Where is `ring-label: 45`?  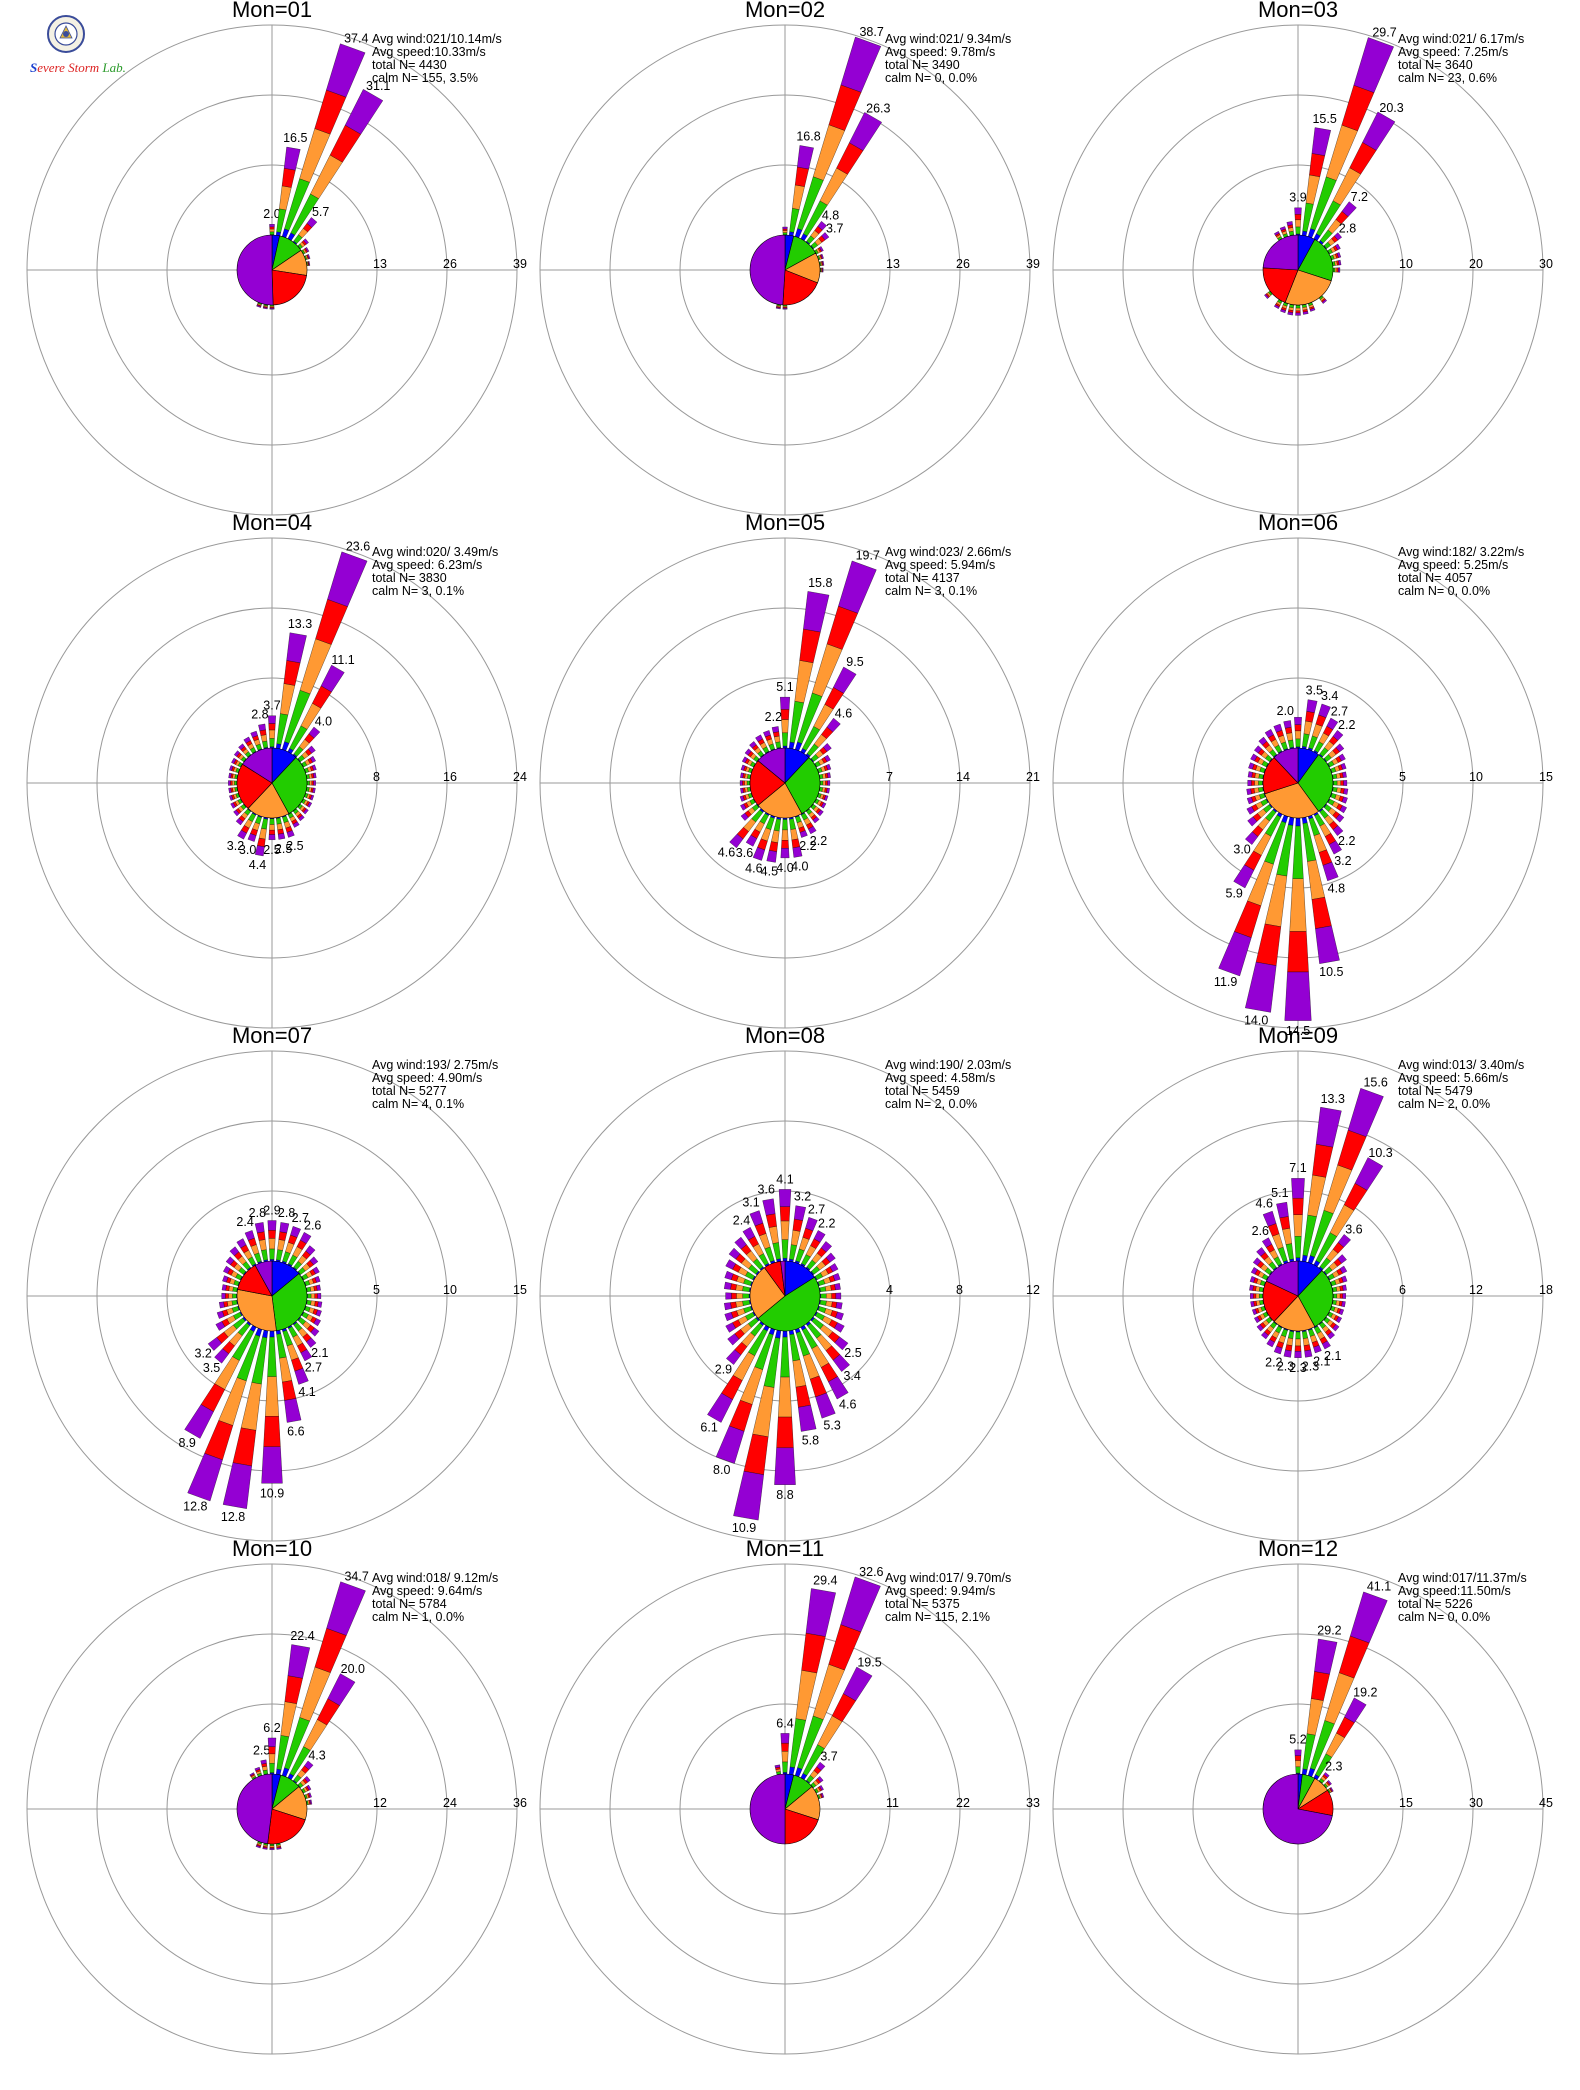
ring-label: 45 is located at coordinates (1546, 1803).